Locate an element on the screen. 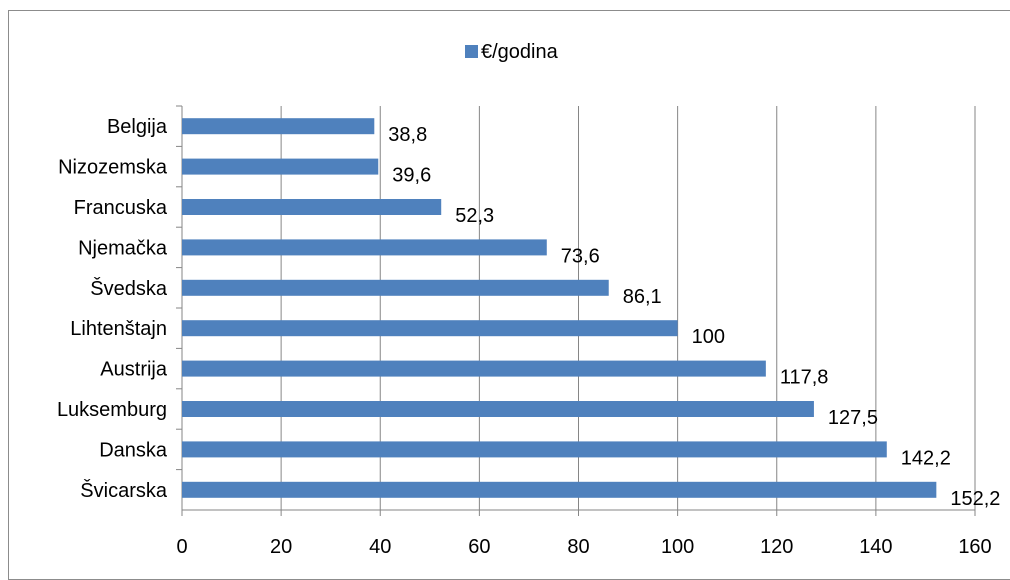  category-label: Nizozemska is located at coordinates (113, 168).